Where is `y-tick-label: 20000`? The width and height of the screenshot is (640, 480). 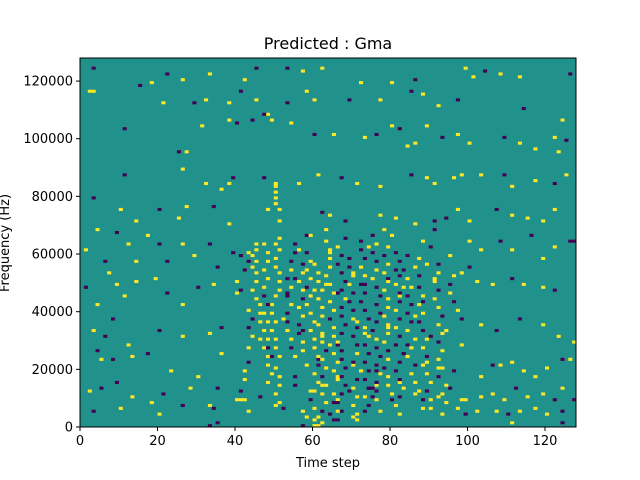 y-tick-label: 20000 is located at coordinates (52, 370).